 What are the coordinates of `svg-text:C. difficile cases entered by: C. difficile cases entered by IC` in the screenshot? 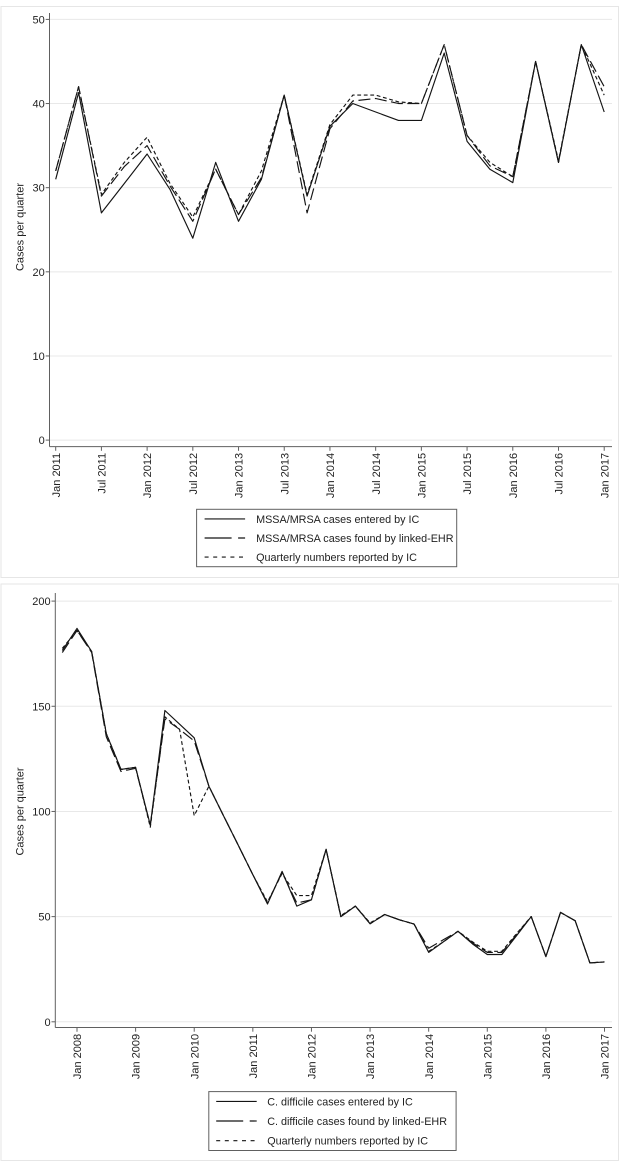 It's located at (340, 1102).